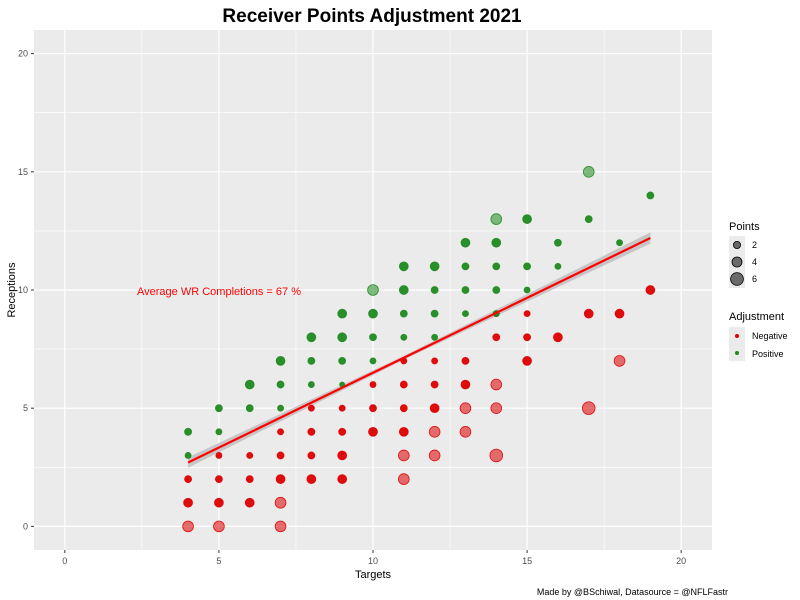  Describe the element at coordinates (737, 353) in the screenshot. I see `legend-positive-key` at that location.